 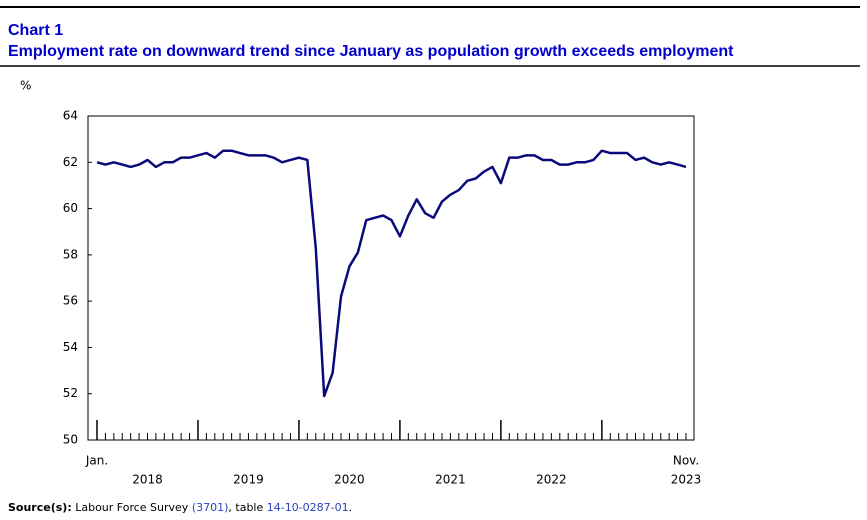 What do you see at coordinates (308, 507) in the screenshot?
I see `source-link: 14-10-0287-01` at bounding box center [308, 507].